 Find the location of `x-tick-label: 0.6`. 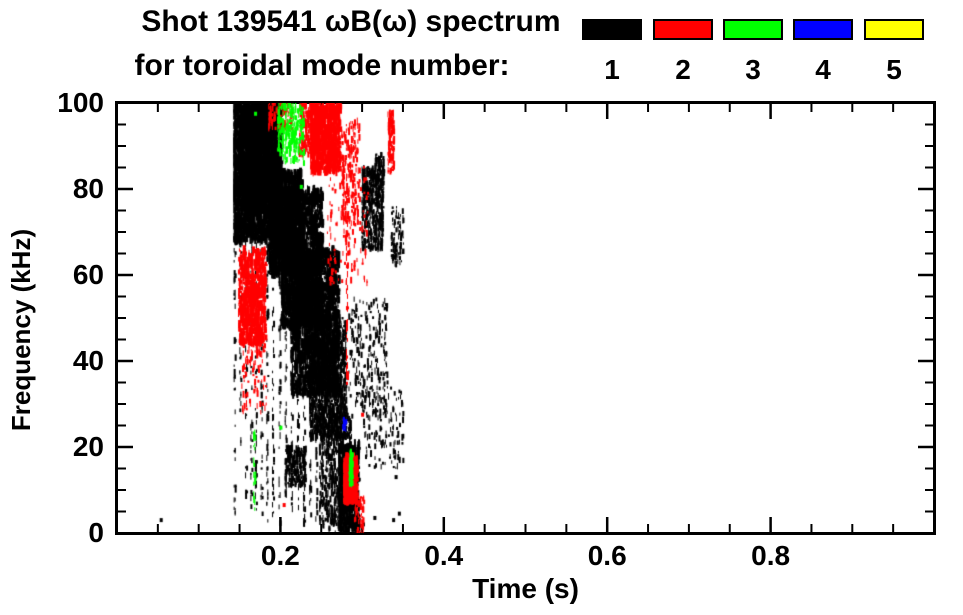

x-tick-label: 0.6 is located at coordinates (607, 555).